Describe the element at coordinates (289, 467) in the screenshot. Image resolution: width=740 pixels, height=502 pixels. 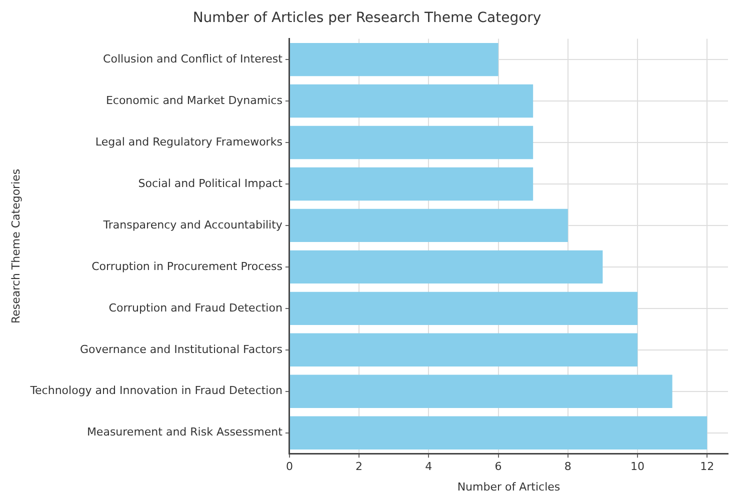
I see `x-tick-label: 0` at that location.